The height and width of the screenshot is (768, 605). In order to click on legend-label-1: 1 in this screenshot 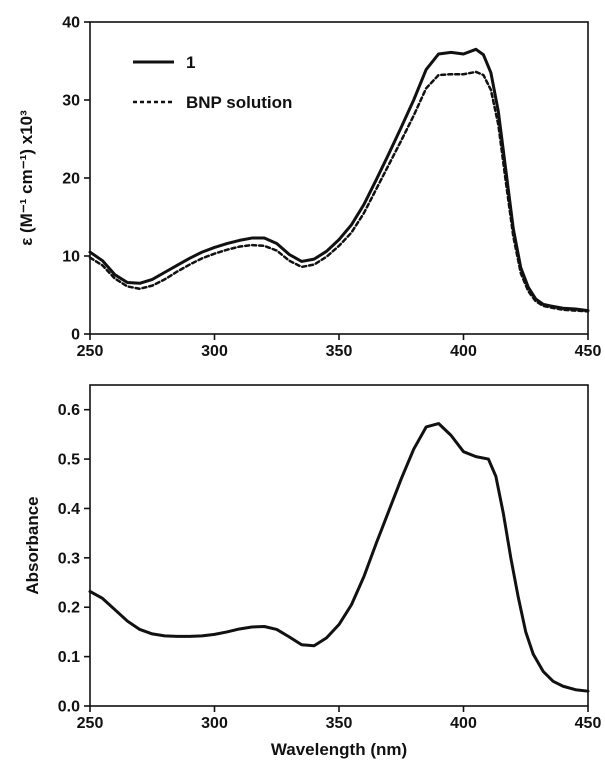, I will do `click(190, 62)`.